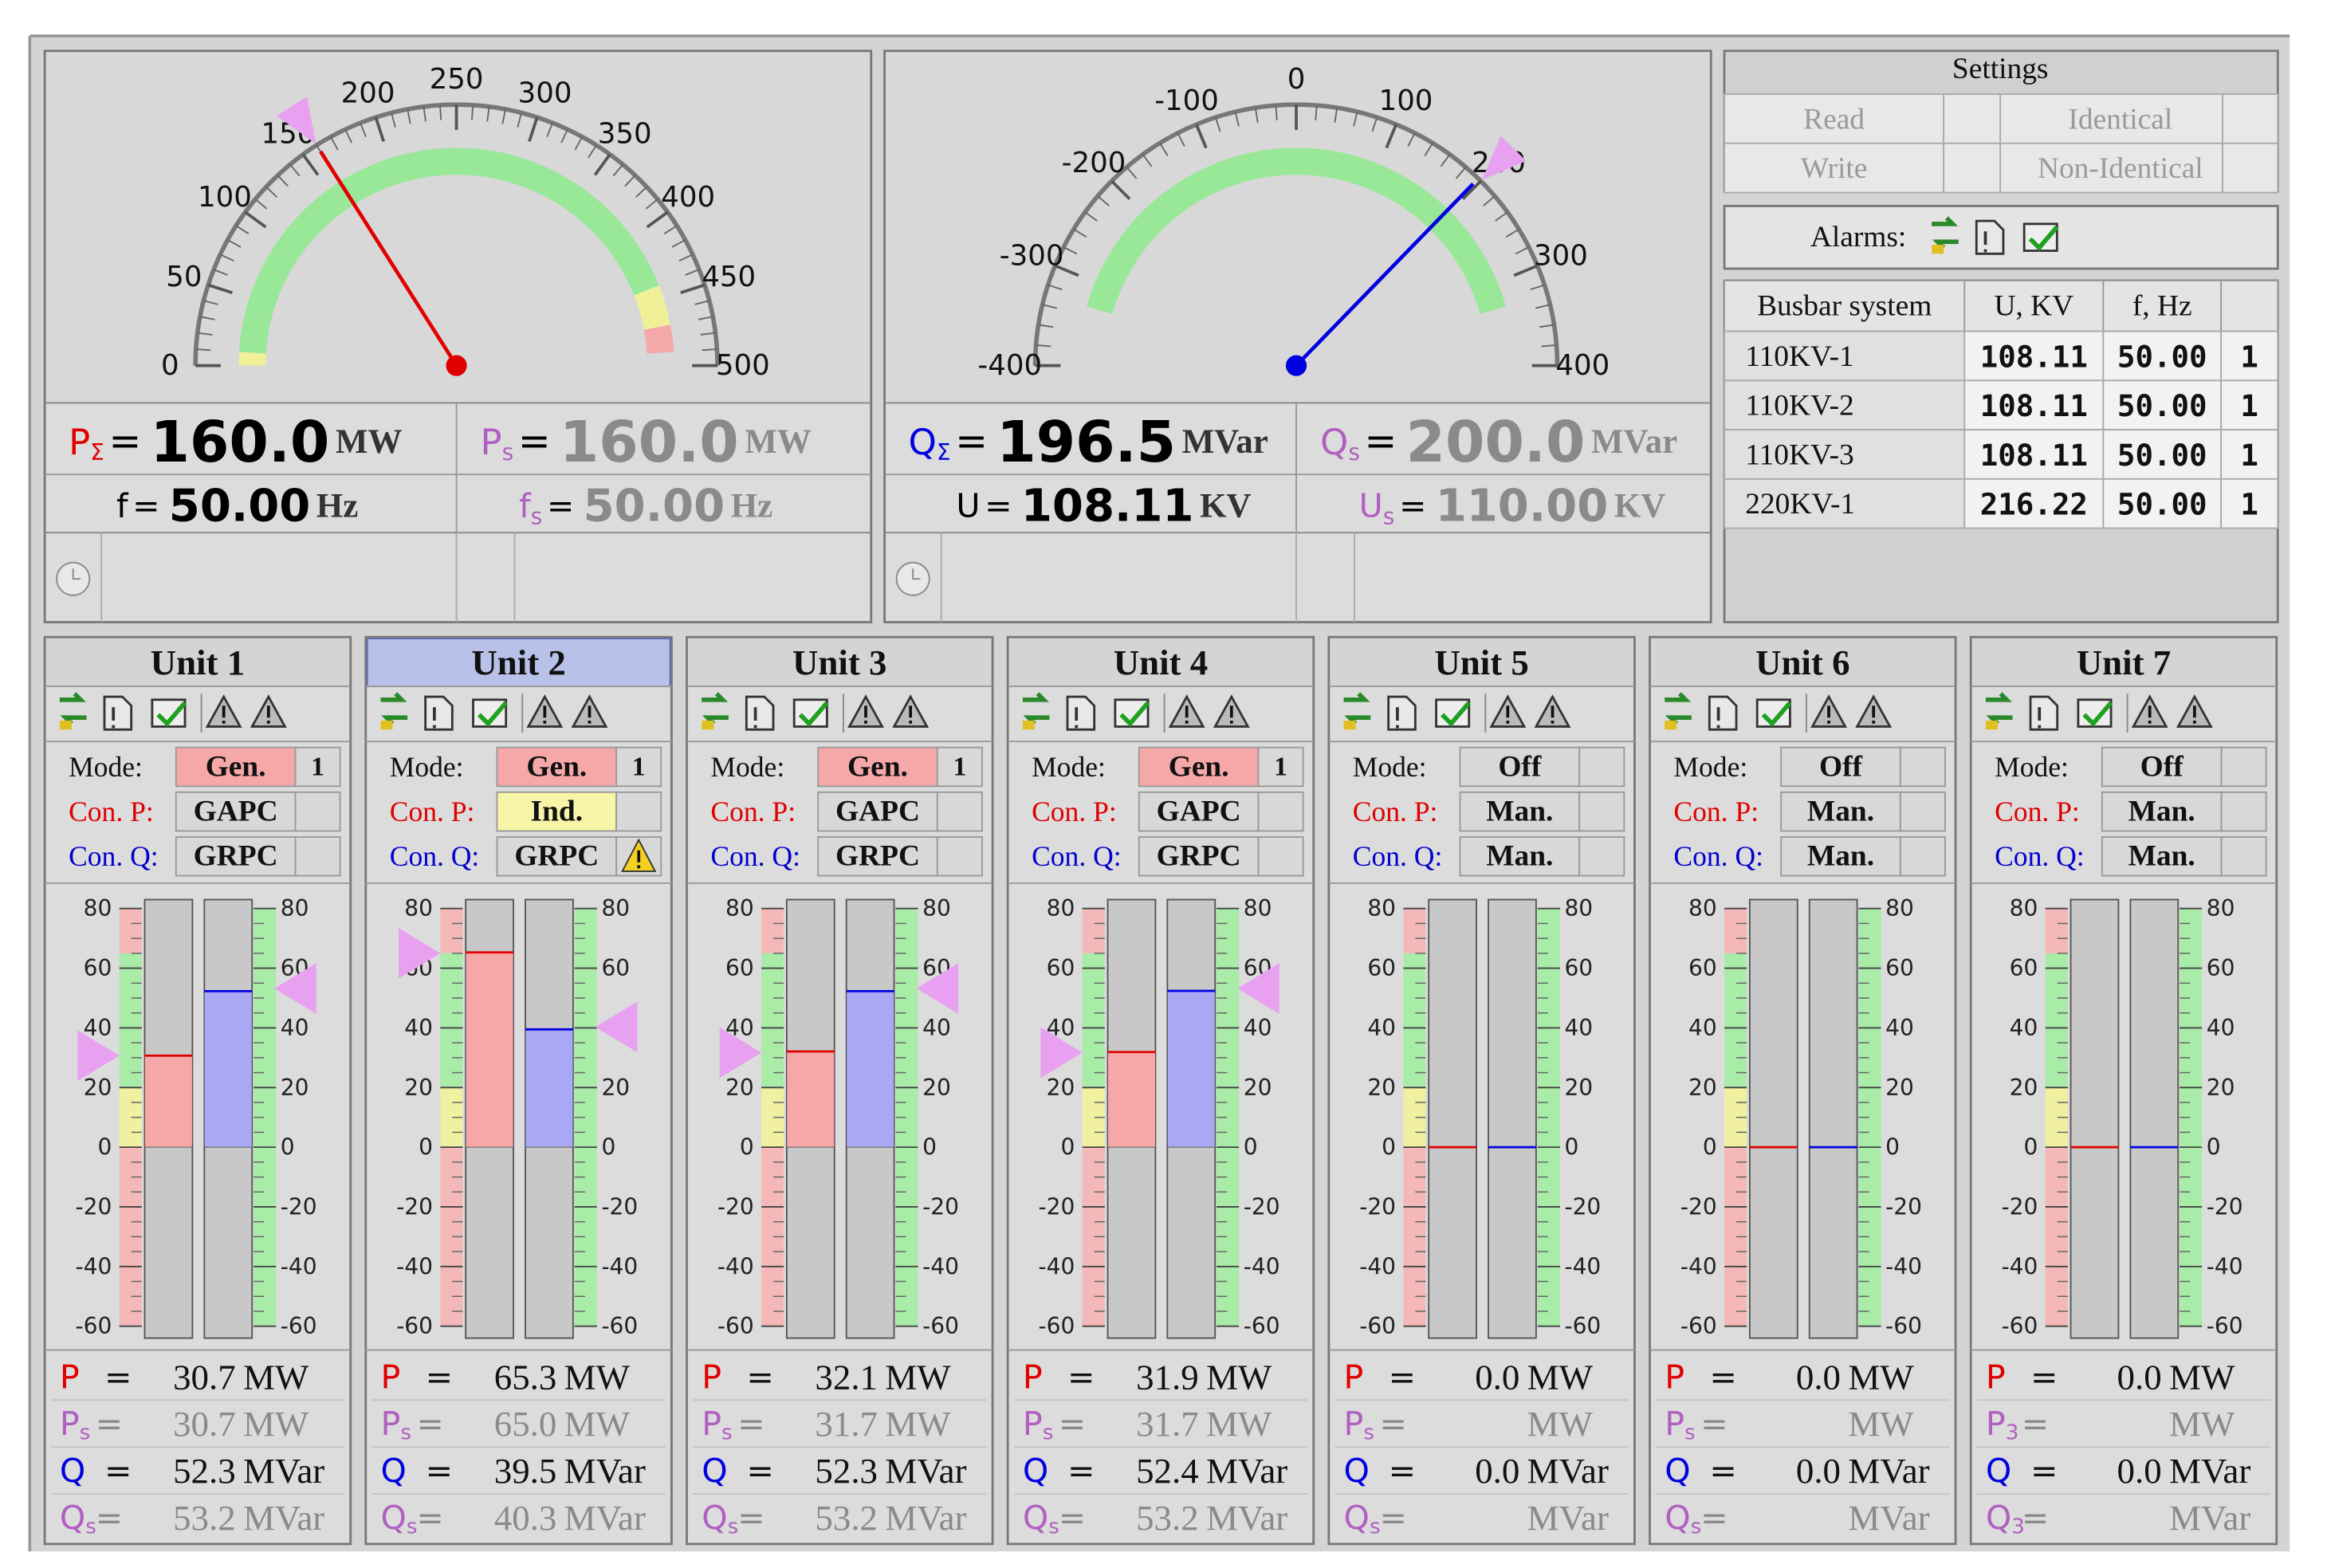 Image resolution: width=2327 pixels, height=1568 pixels. I want to click on settings-item: Read, so click(1834, 120).